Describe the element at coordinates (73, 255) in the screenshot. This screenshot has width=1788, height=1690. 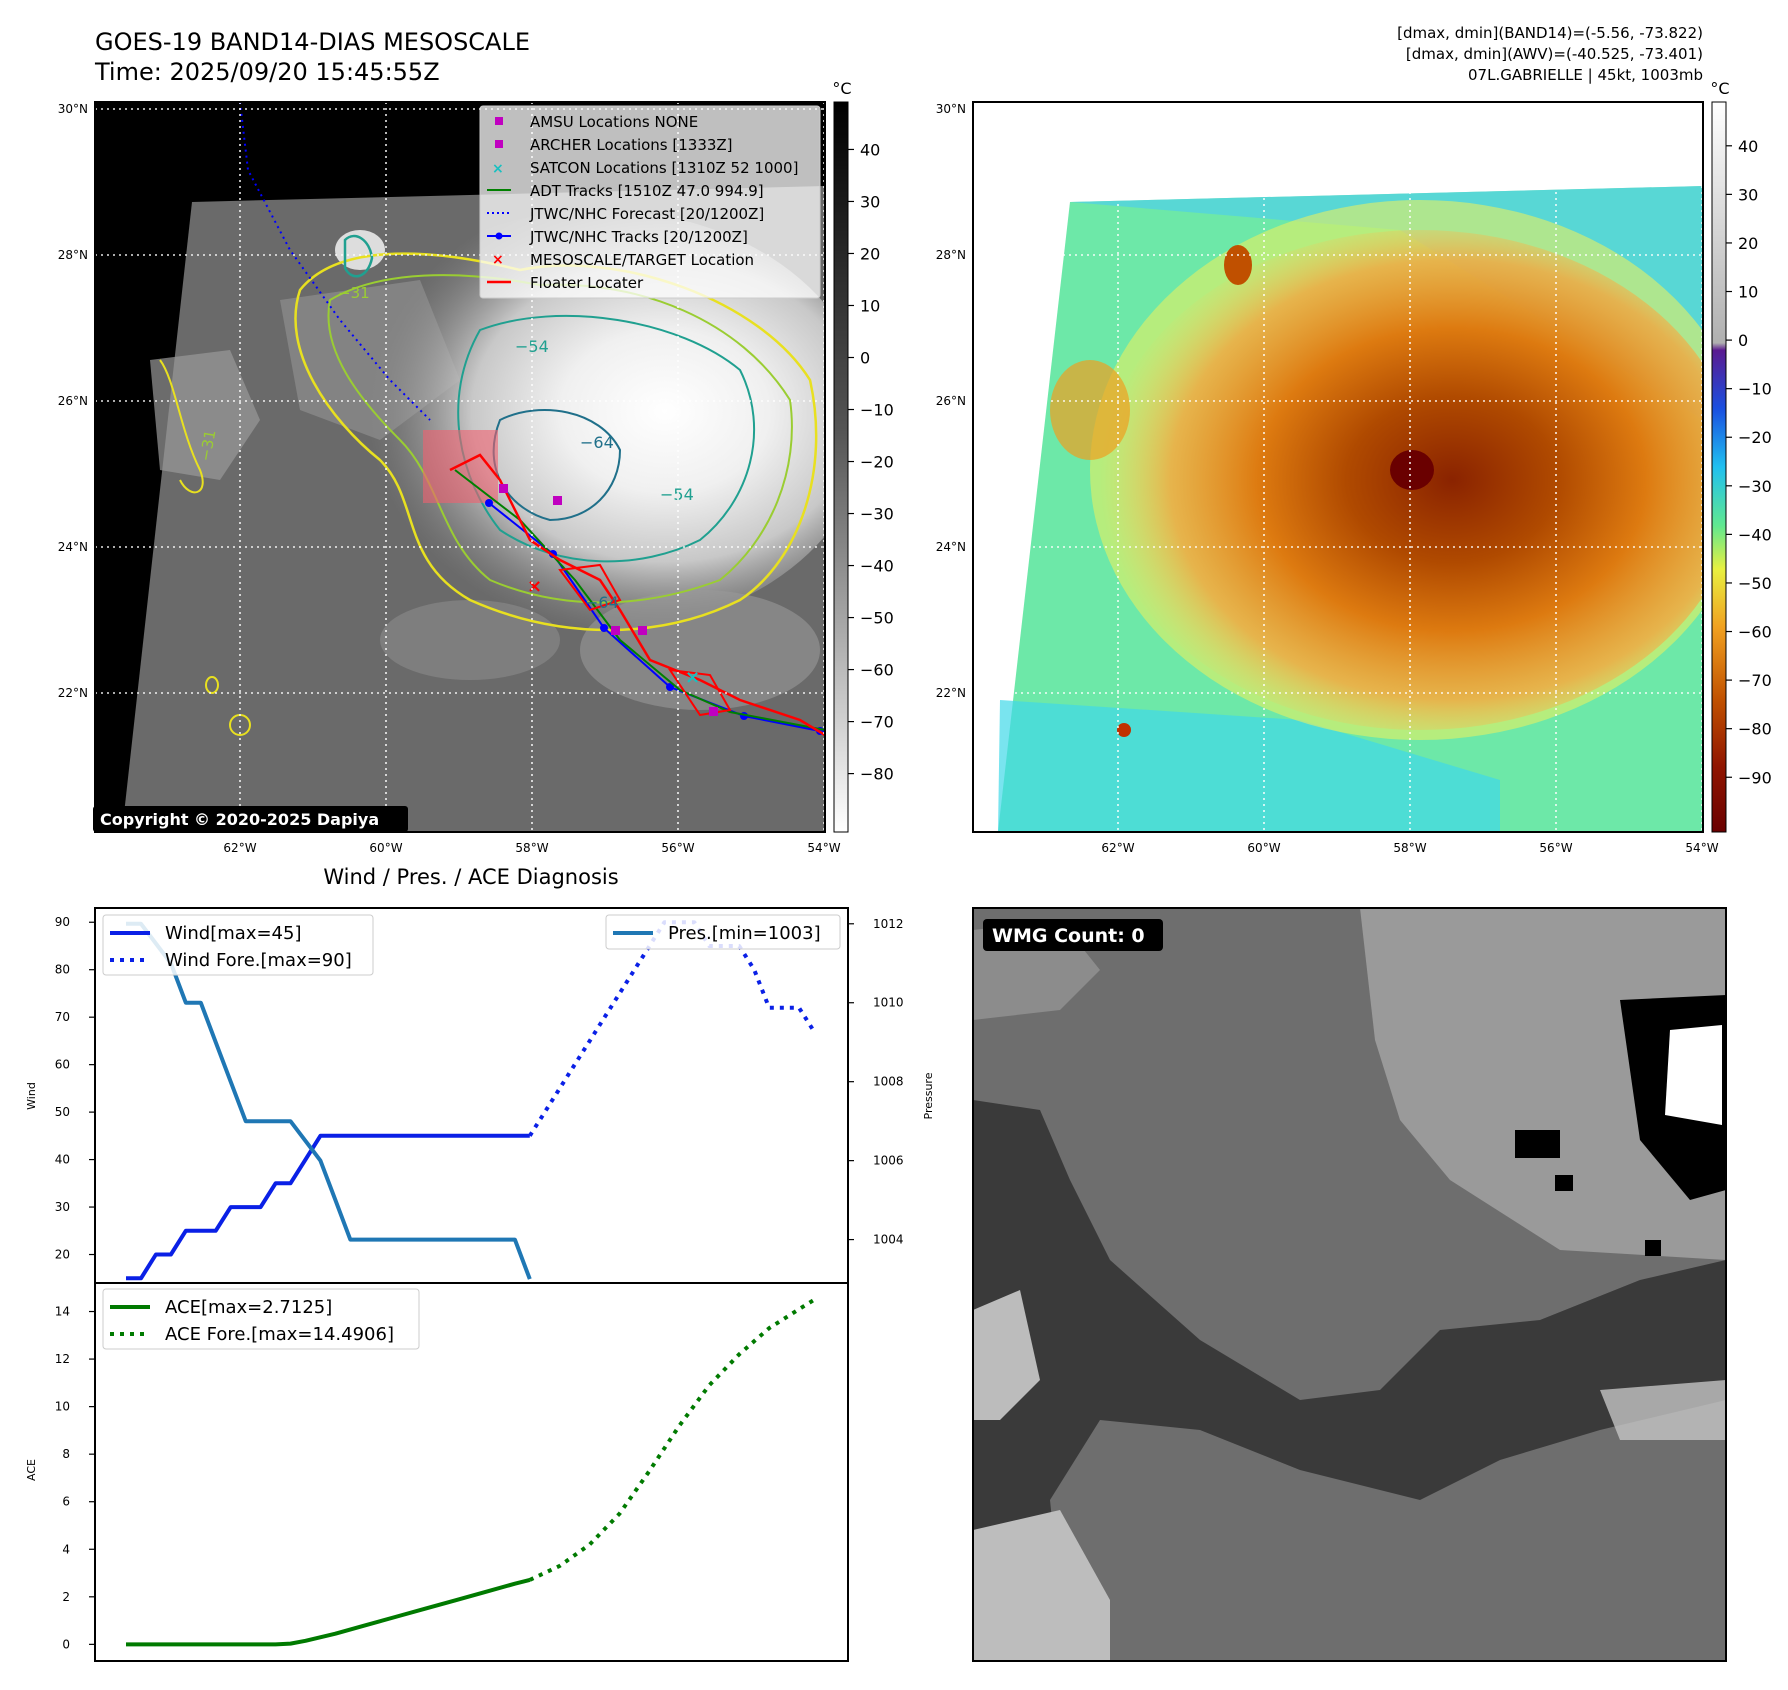
I see `svg-text: 28°N` at that location.